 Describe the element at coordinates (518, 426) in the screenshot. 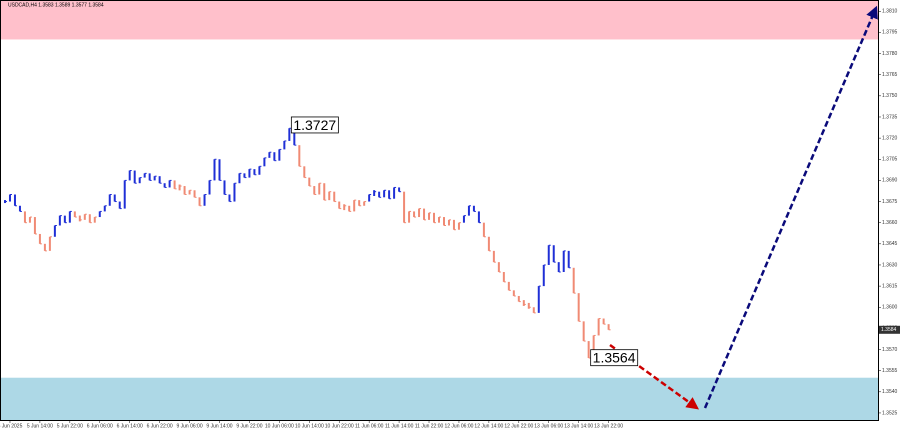

I see `x-tick-label: 12 Jun 22:00` at that location.